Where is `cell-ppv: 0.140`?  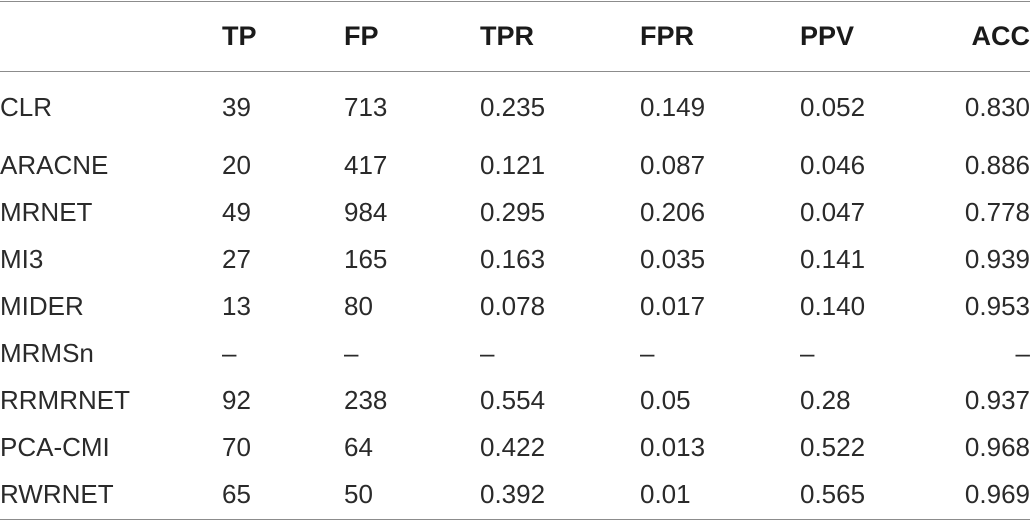
cell-ppv: 0.140 is located at coordinates (833, 306).